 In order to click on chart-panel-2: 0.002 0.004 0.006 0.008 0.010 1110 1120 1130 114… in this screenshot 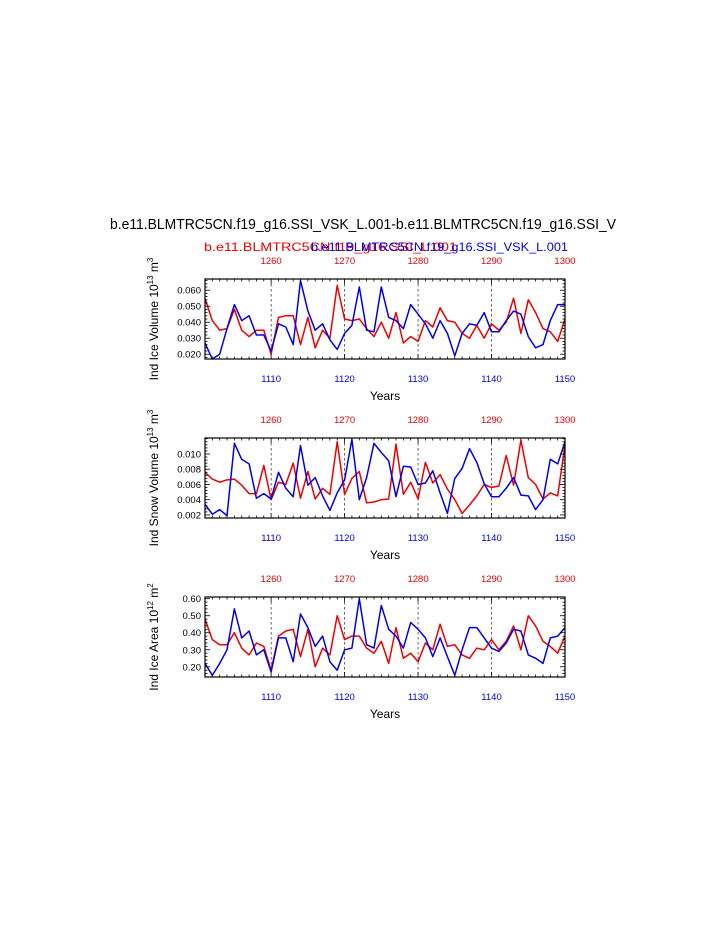, I will do `click(361, 485)`.